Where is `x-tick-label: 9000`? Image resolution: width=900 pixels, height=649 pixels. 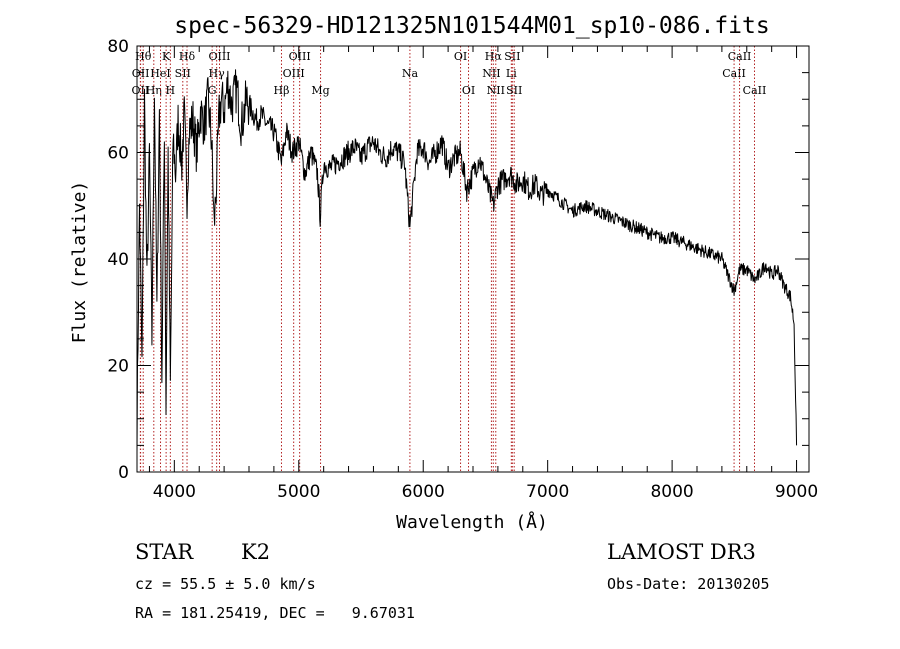
x-tick-label: 9000 is located at coordinates (796, 492).